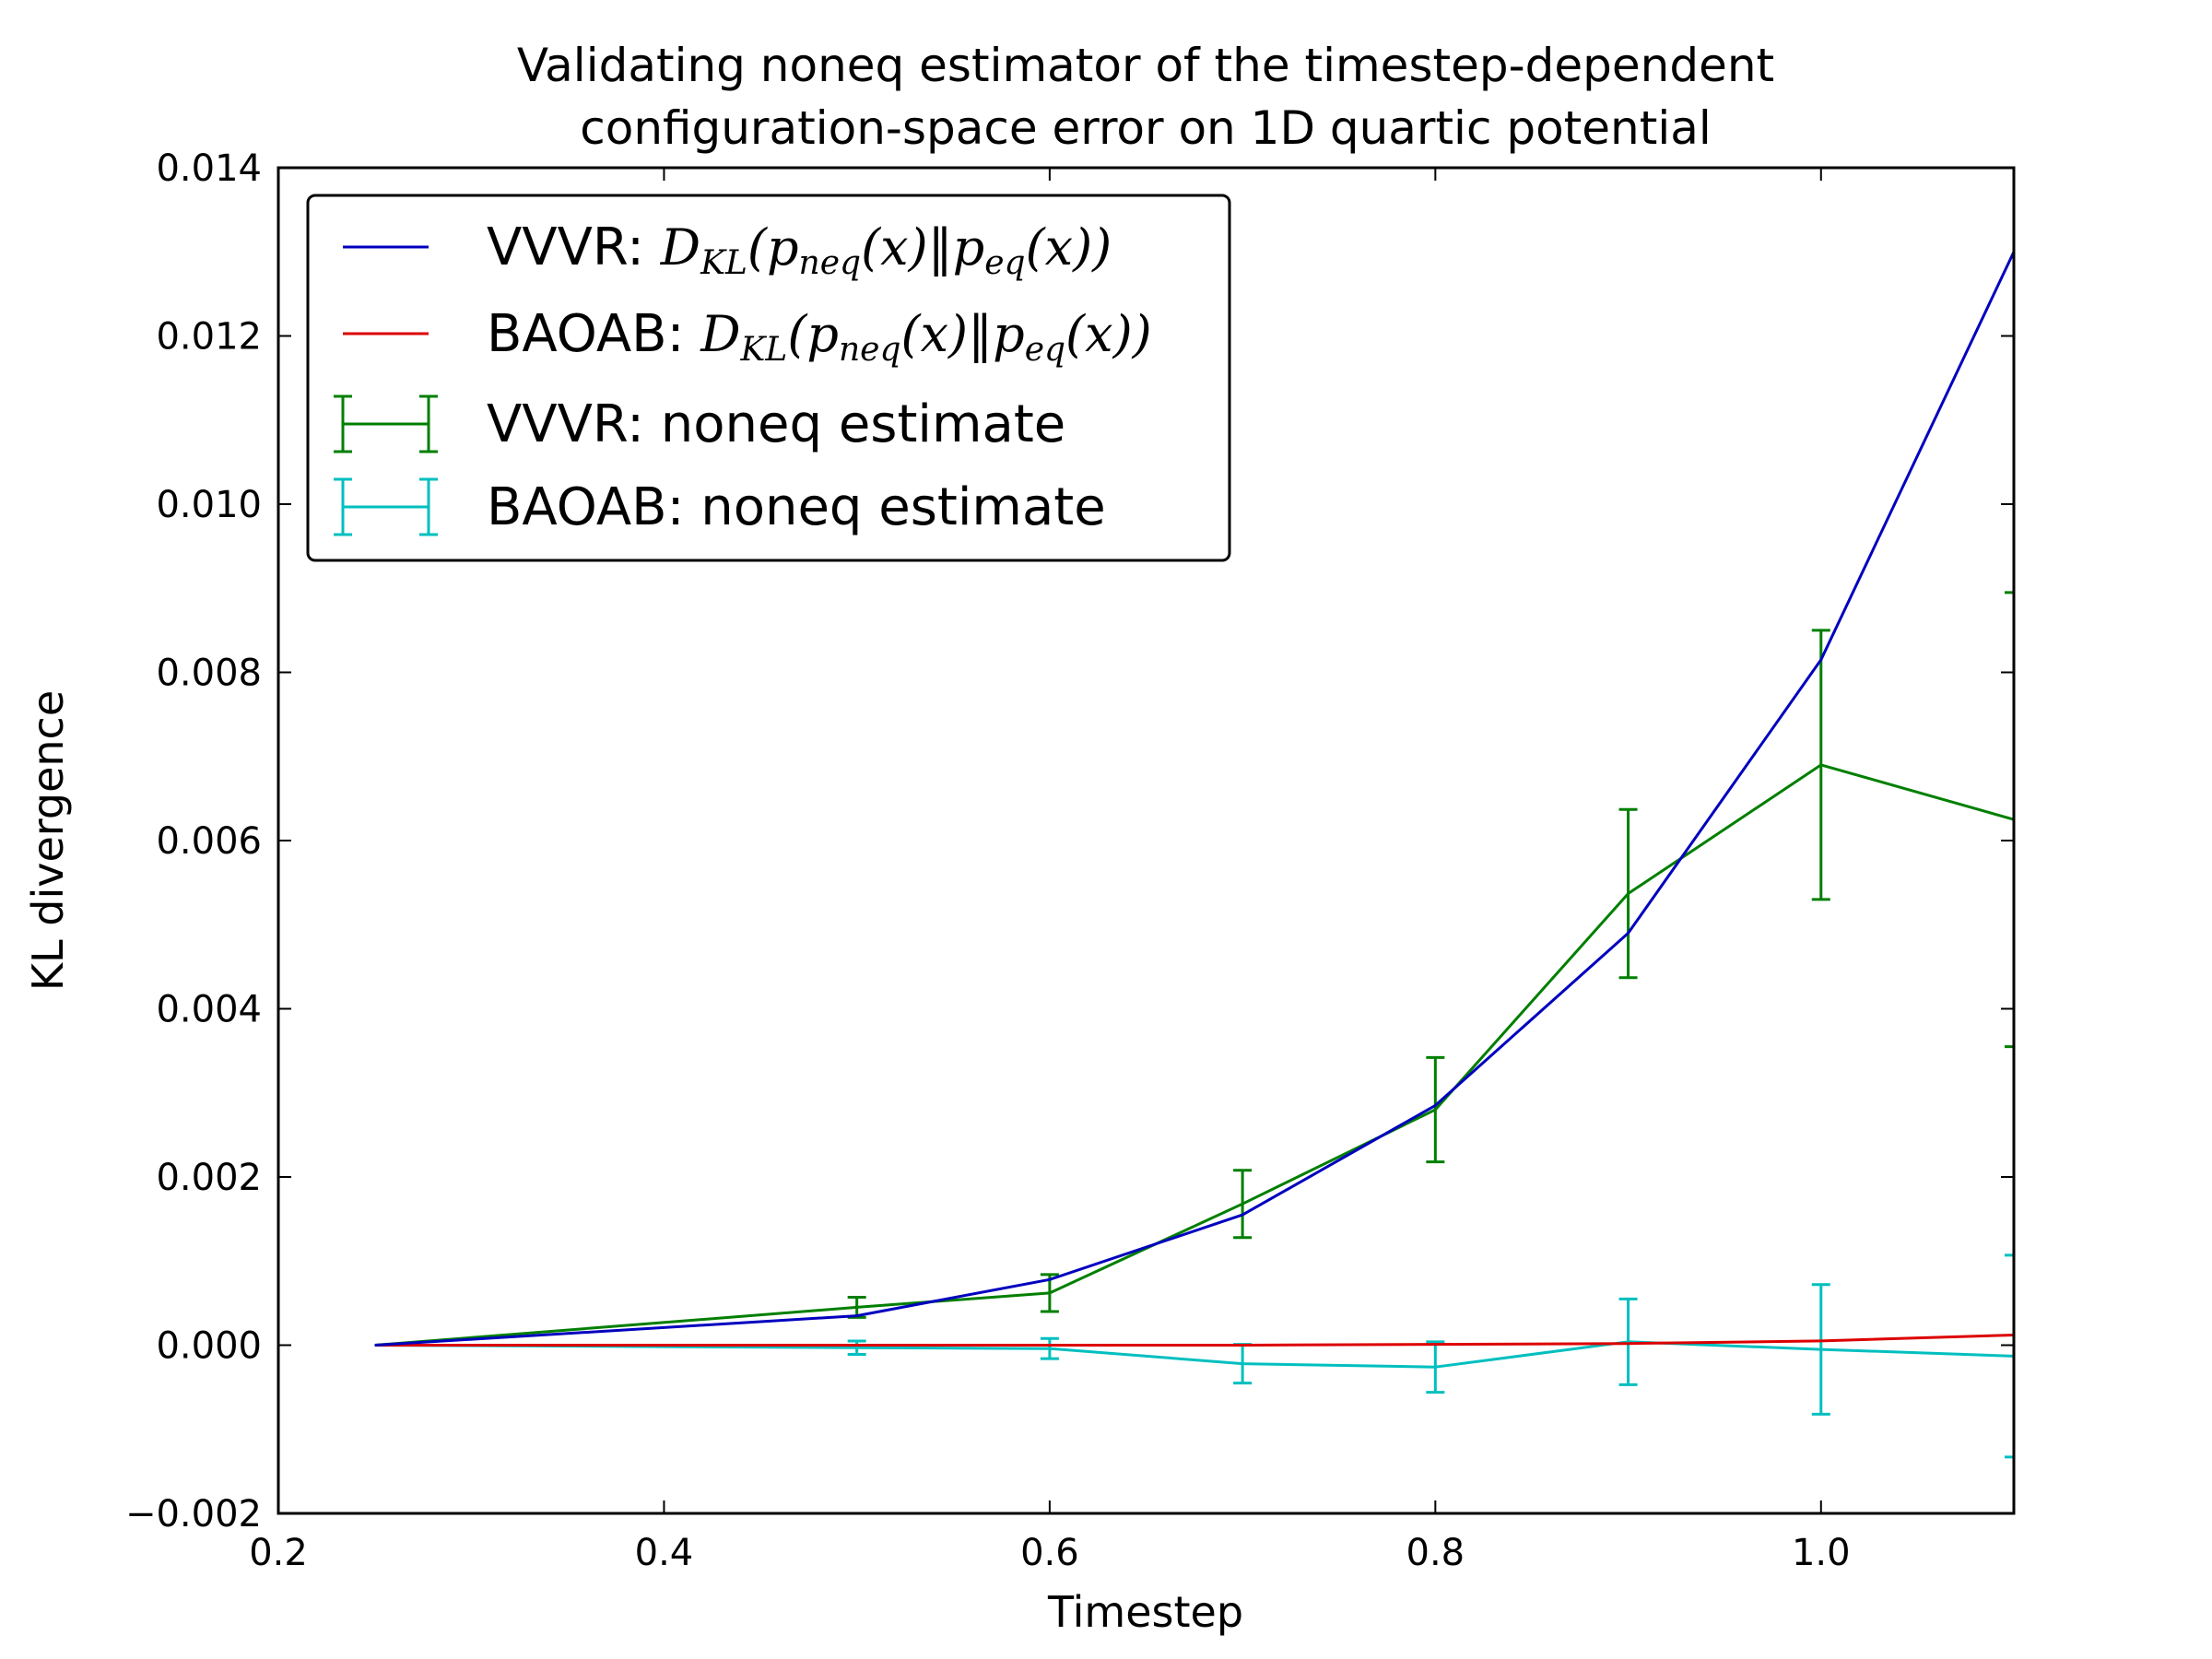 This screenshot has height=1659, width=2212. Describe the element at coordinates (593, 334) in the screenshot. I see `legend-label-baoab-kl: BAOAB:` at that location.